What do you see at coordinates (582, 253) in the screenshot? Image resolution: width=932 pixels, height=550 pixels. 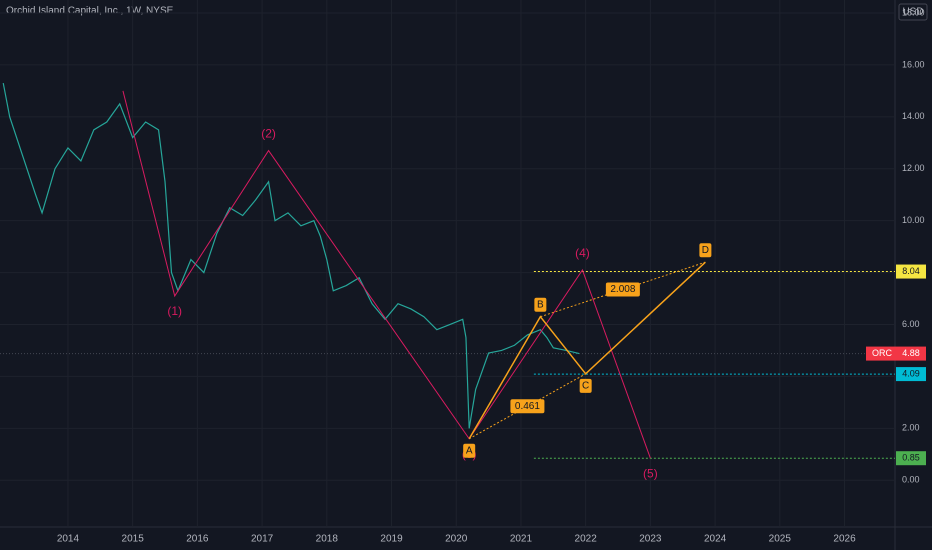 I see `wave-label: (4)` at bounding box center [582, 253].